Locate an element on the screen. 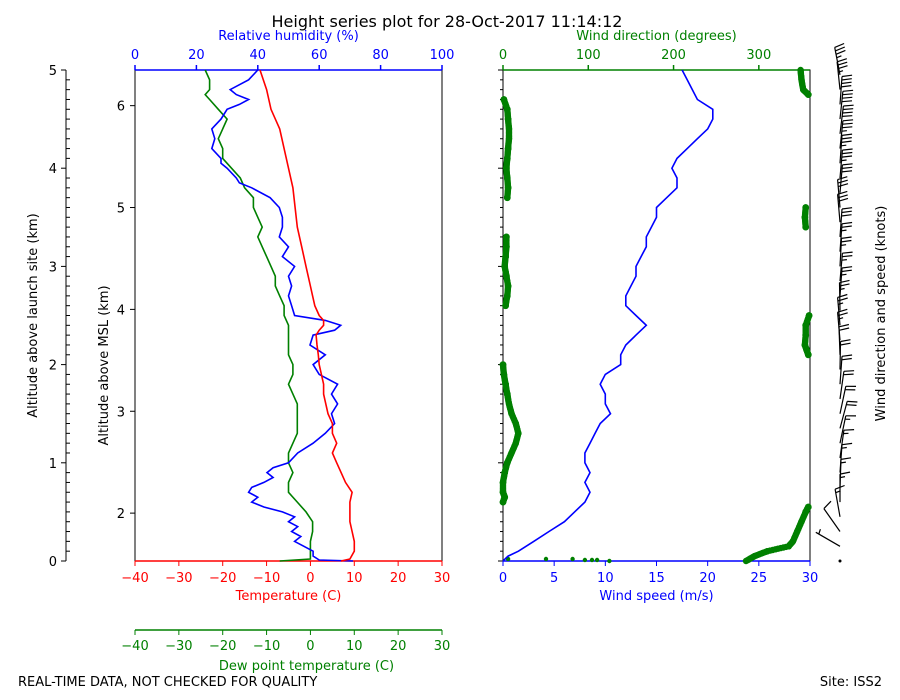 This screenshot has width=900, height=700. humidity-axis-label: Relative humidity (%) is located at coordinates (288, 36).